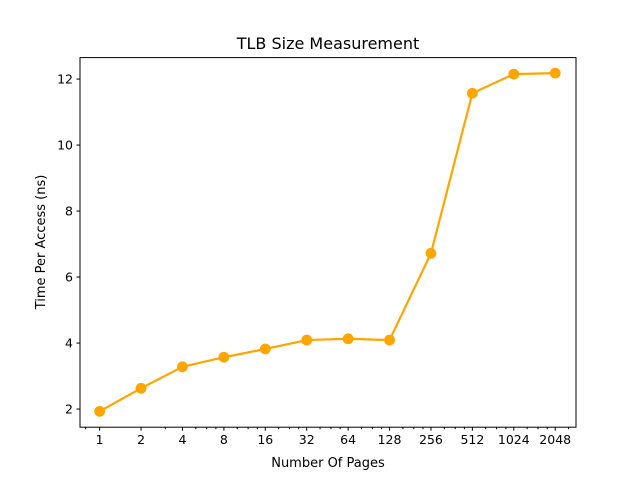 The width and height of the screenshot is (640, 480). I want to click on x-tick-label: 32, so click(307, 439).